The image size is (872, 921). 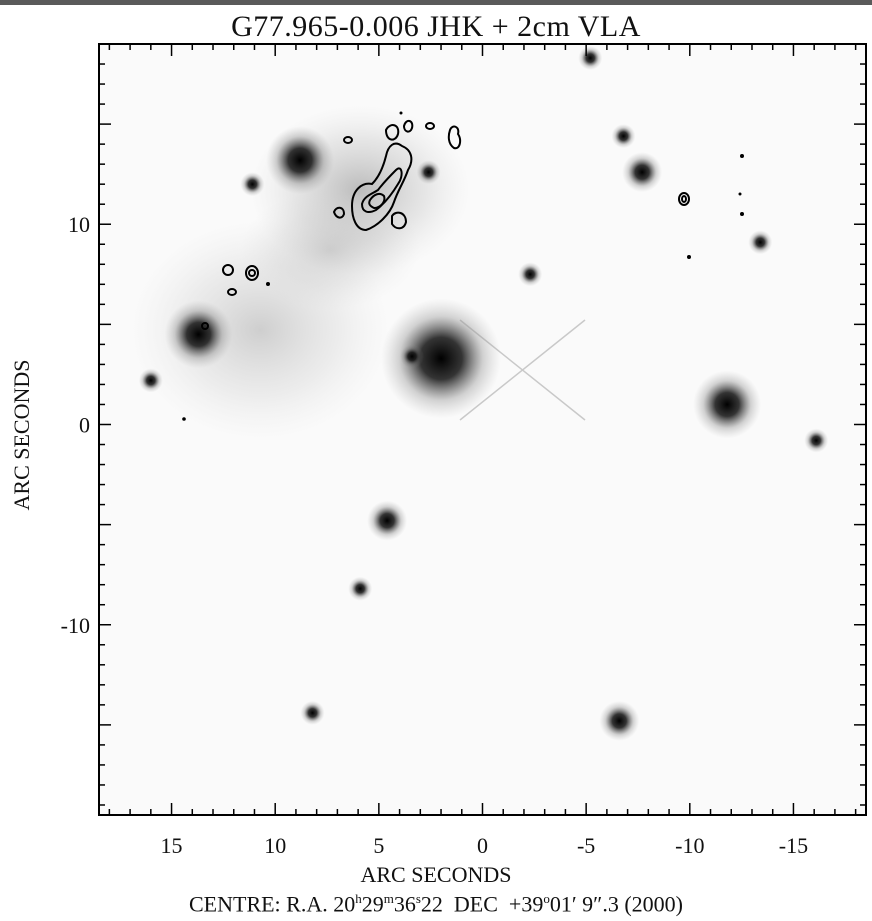 I want to click on contour-lower, so click(x=399, y=220).